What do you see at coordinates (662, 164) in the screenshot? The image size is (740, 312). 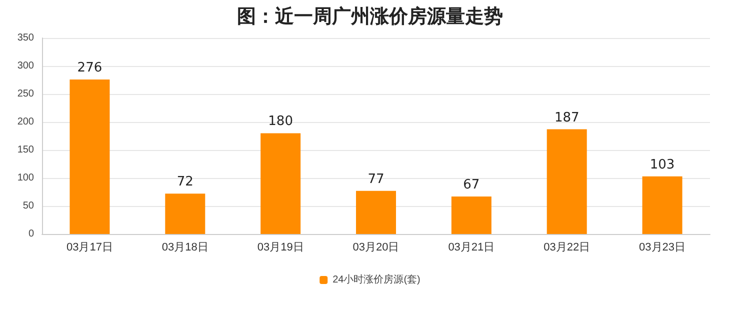 I see `data-label: 103` at bounding box center [662, 164].